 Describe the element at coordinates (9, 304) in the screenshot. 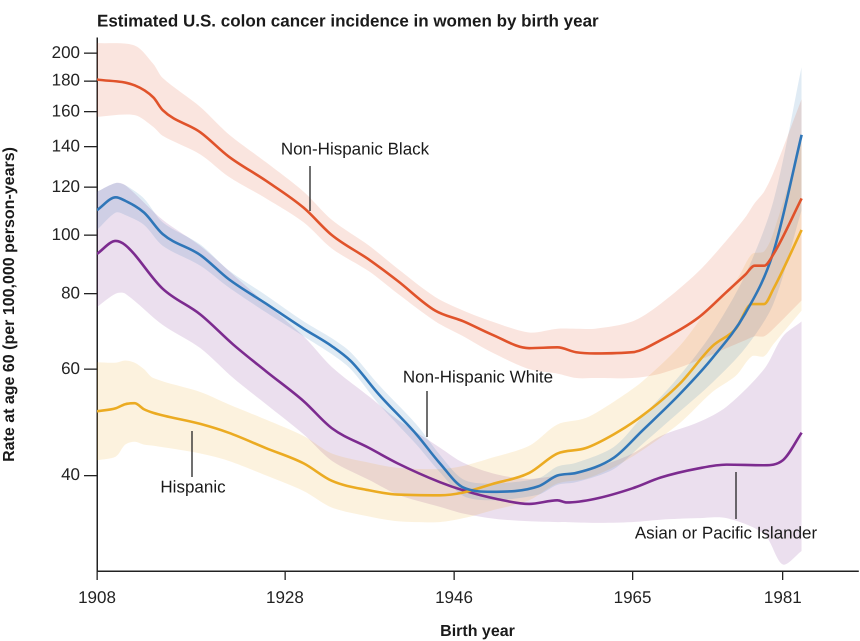

I see `y-axis-title: Rate at age 60 (per 100,000 person-years)` at that location.